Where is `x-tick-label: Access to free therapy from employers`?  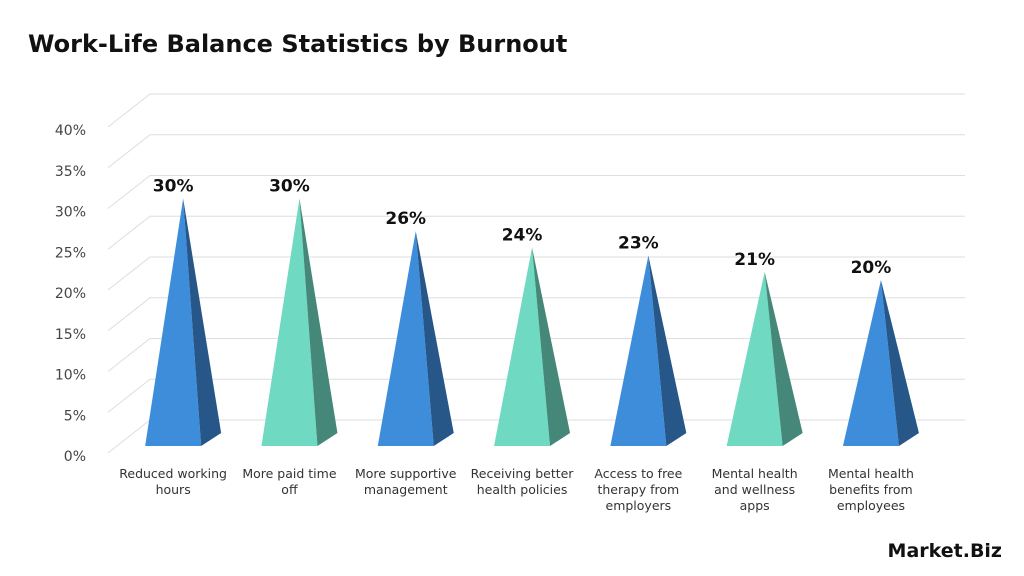
x-tick-label: Access to free therapy from employers is located at coordinates (638, 489).